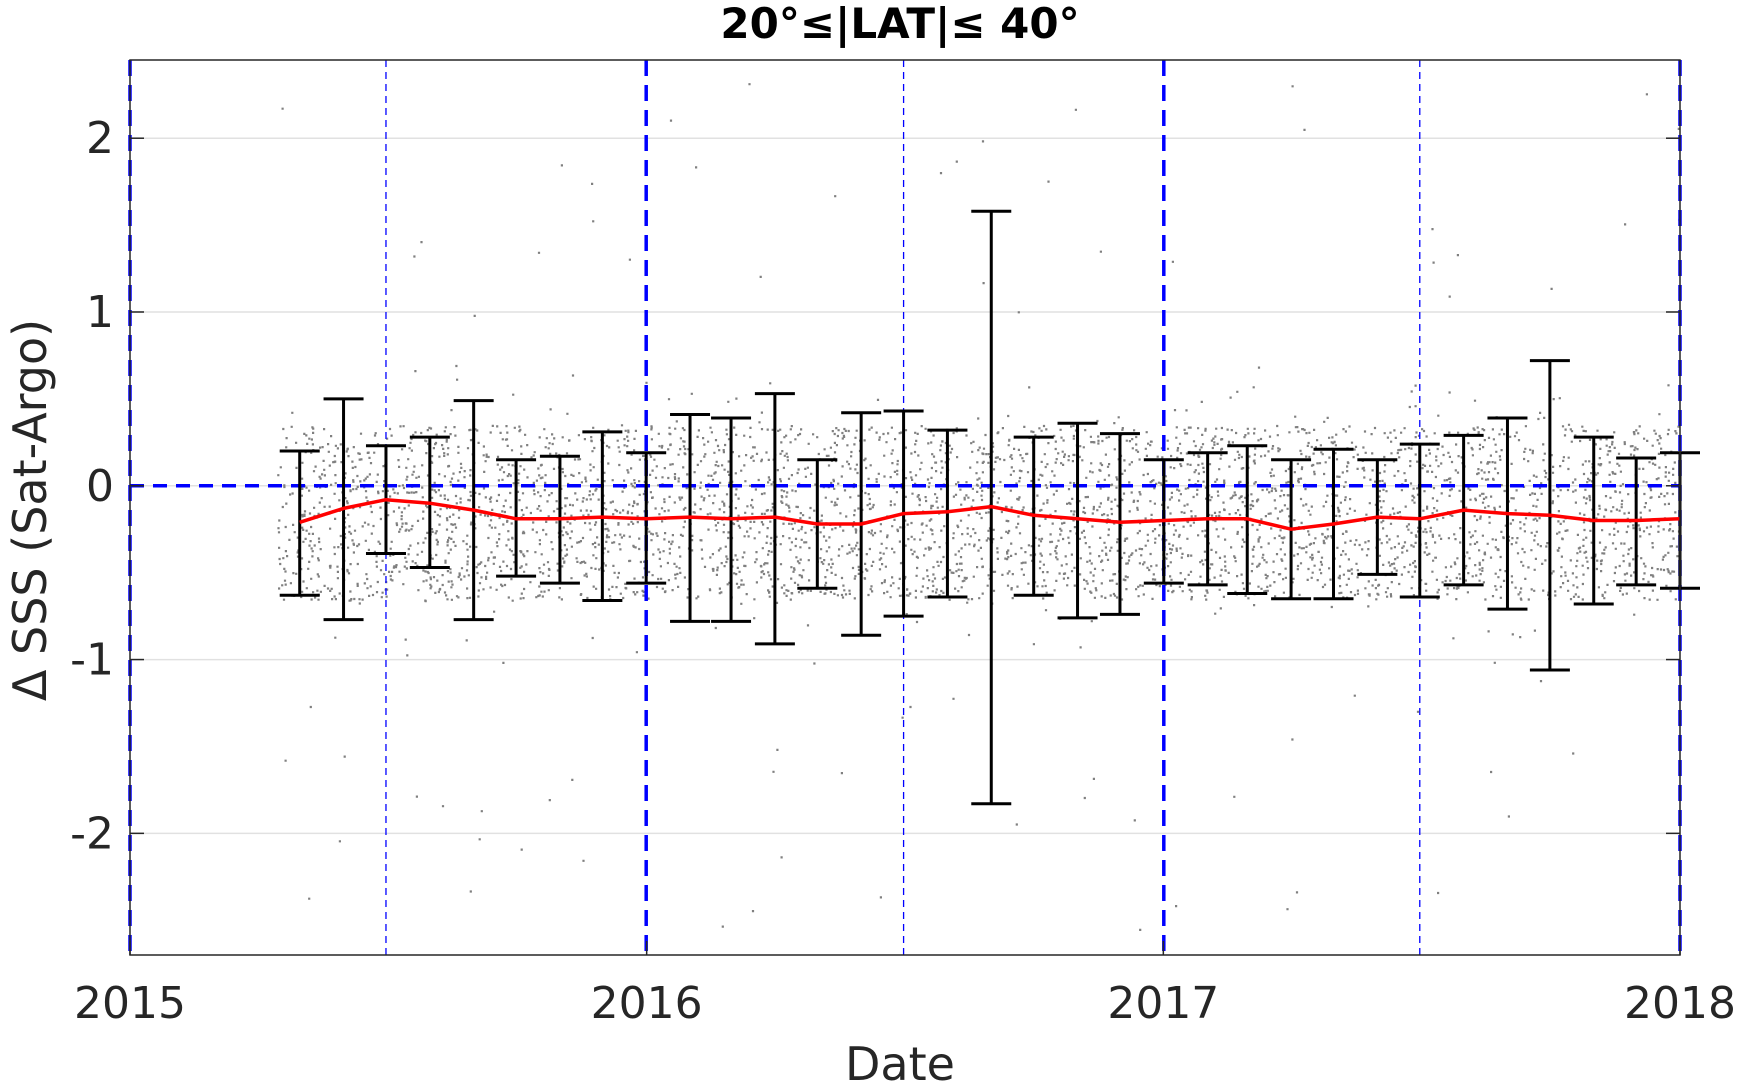 The width and height of the screenshot is (1743, 1087). I want to click on x-tick-label: 2017, so click(1163, 1003).